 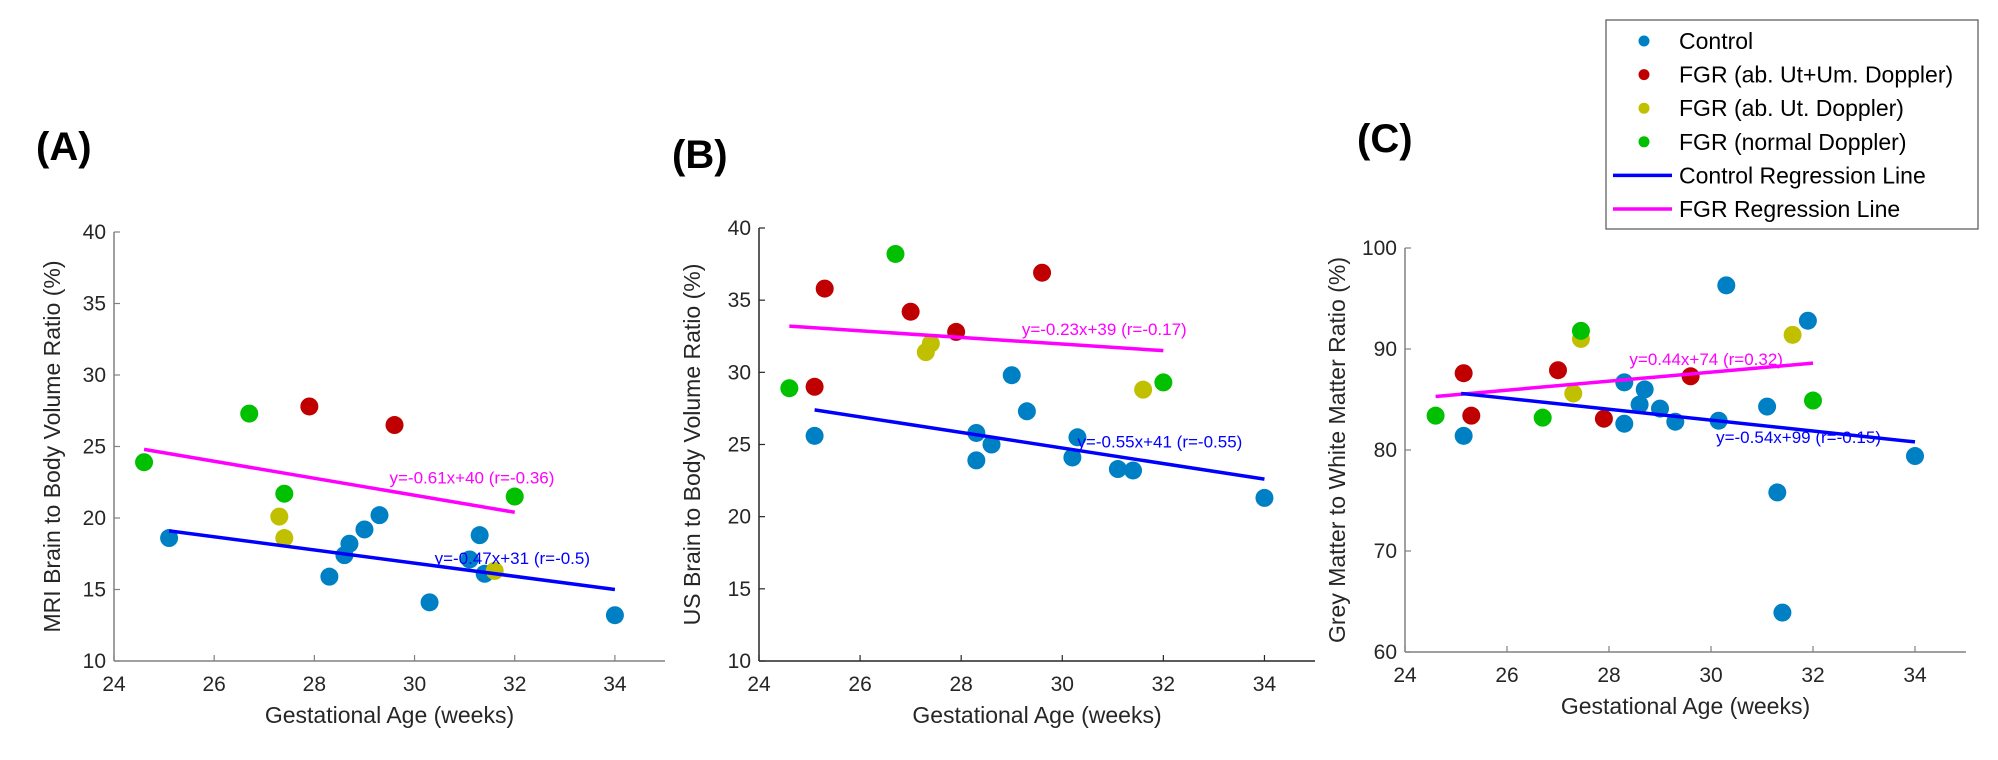 What do you see at coordinates (1385, 349) in the screenshot?
I see `y-tick-label: 90` at bounding box center [1385, 349].